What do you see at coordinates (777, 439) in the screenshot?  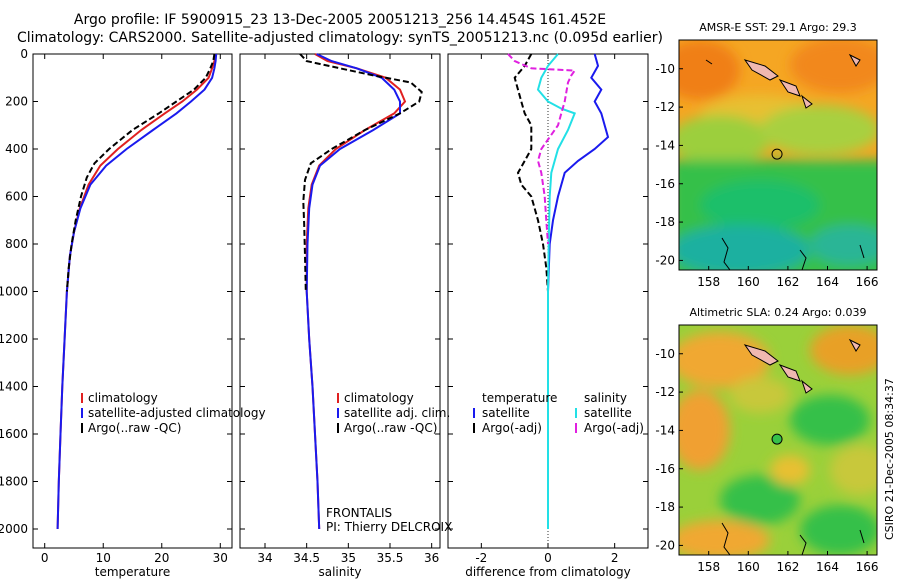 I see `sla-argo-marker` at bounding box center [777, 439].